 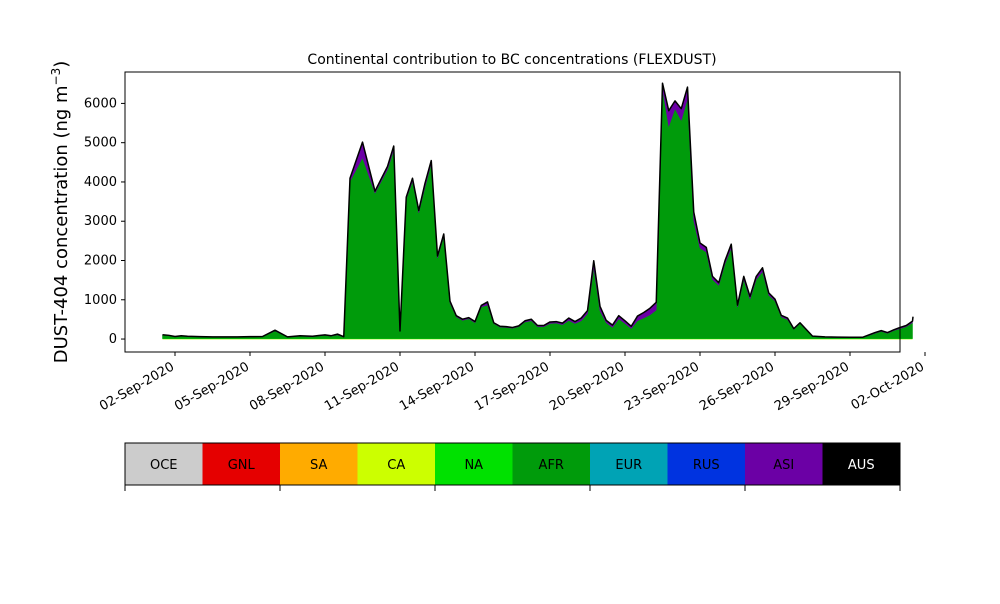 I want to click on y-axis-label-close: ), so click(x=61, y=64).